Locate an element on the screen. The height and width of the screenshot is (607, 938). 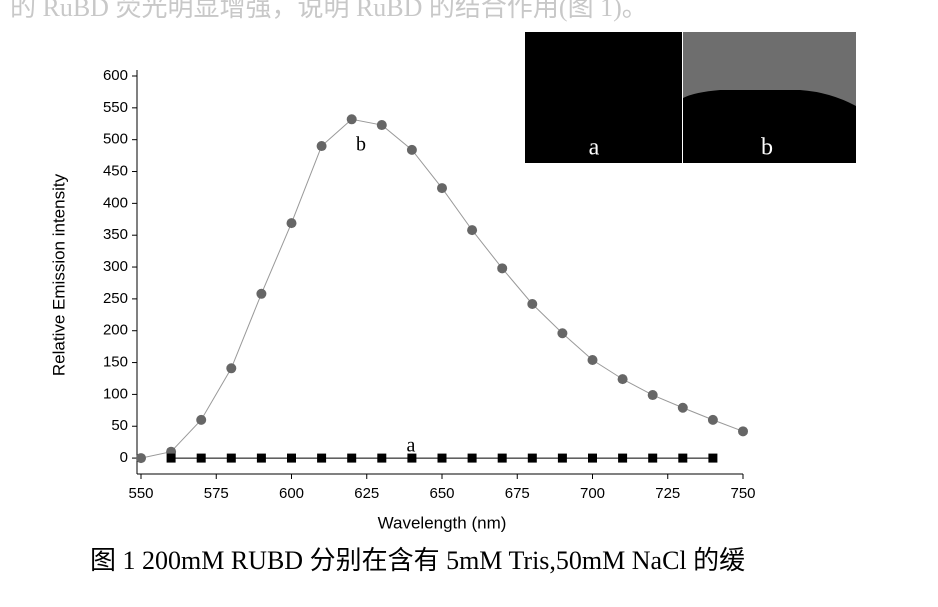
x-tick-label: 575 is located at coordinates (216, 493).